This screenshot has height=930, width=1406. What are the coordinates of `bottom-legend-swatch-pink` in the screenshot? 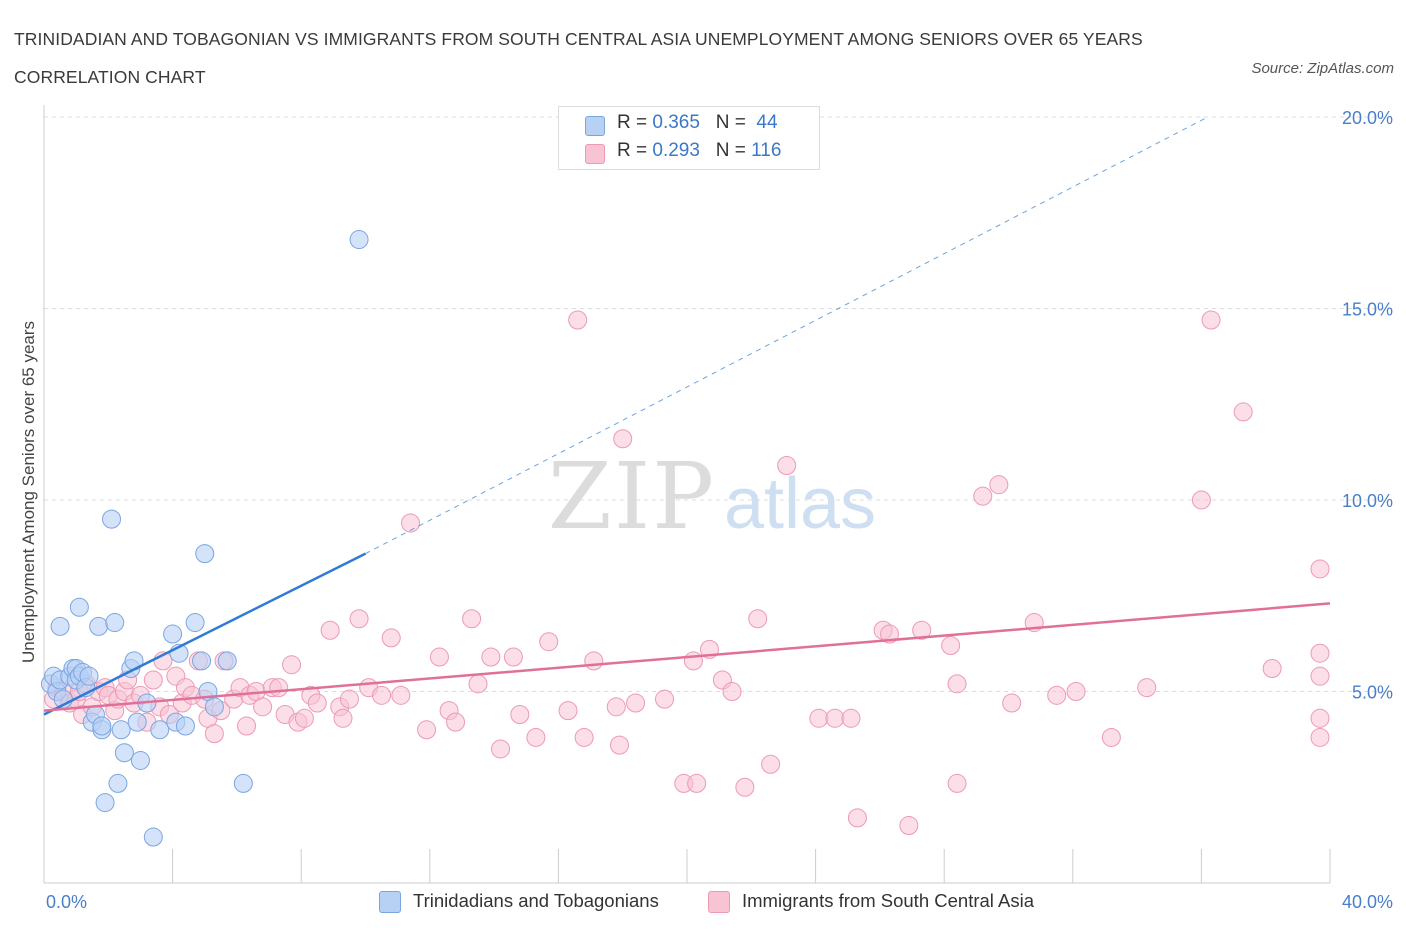 It's located at (719, 902).